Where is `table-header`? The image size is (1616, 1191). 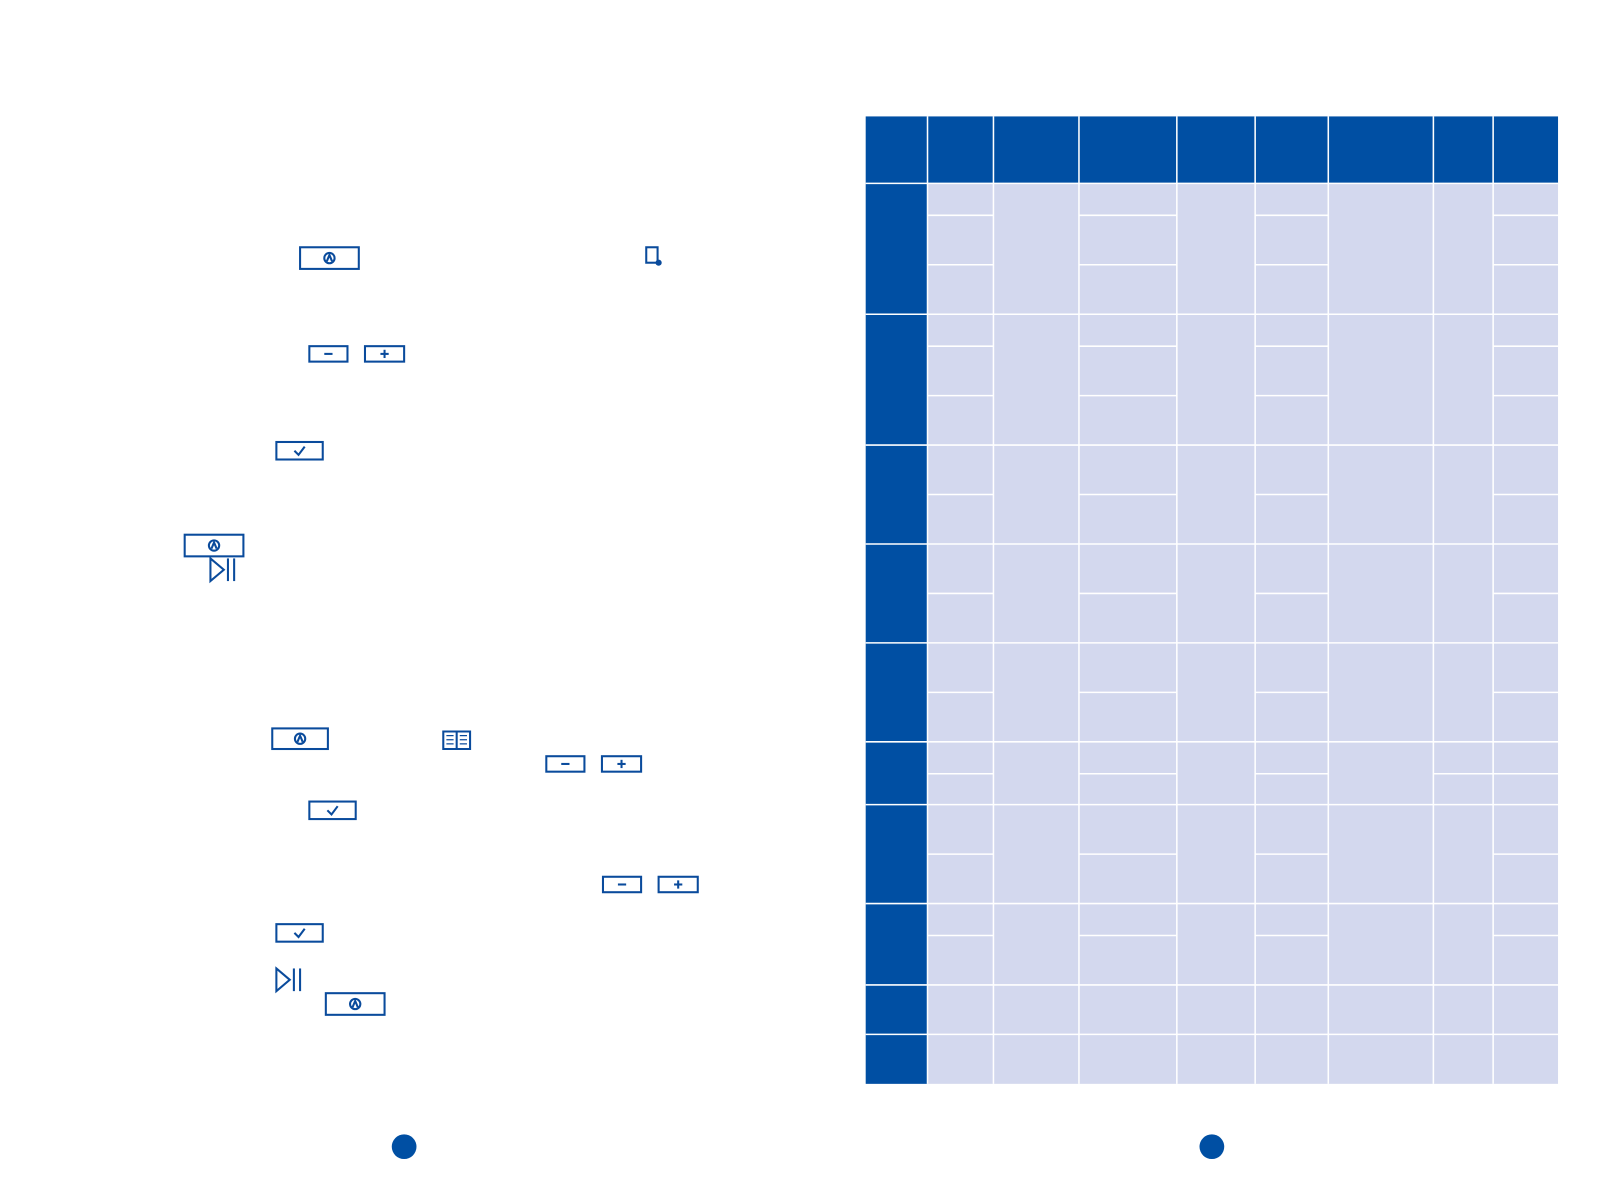
table-header is located at coordinates (1212, 150).